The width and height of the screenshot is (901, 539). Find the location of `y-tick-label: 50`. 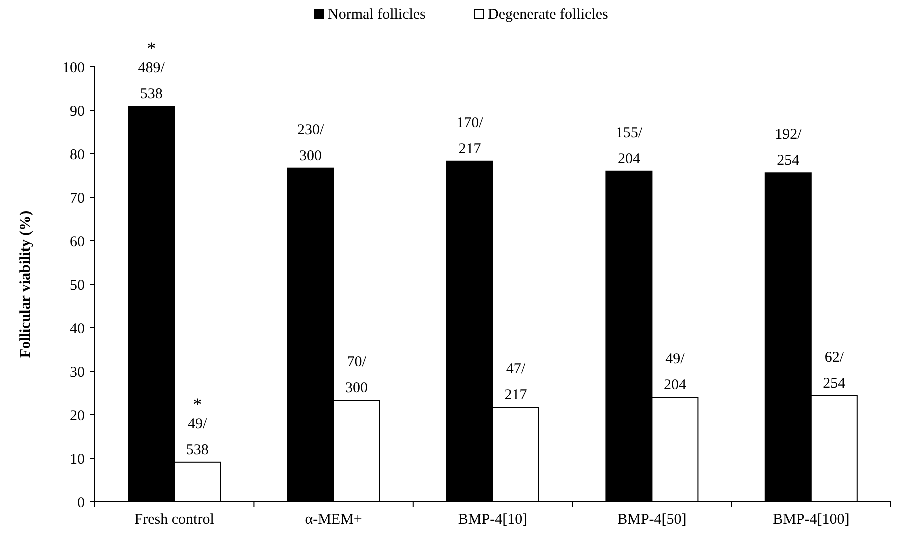

y-tick-label: 50 is located at coordinates (77, 286).